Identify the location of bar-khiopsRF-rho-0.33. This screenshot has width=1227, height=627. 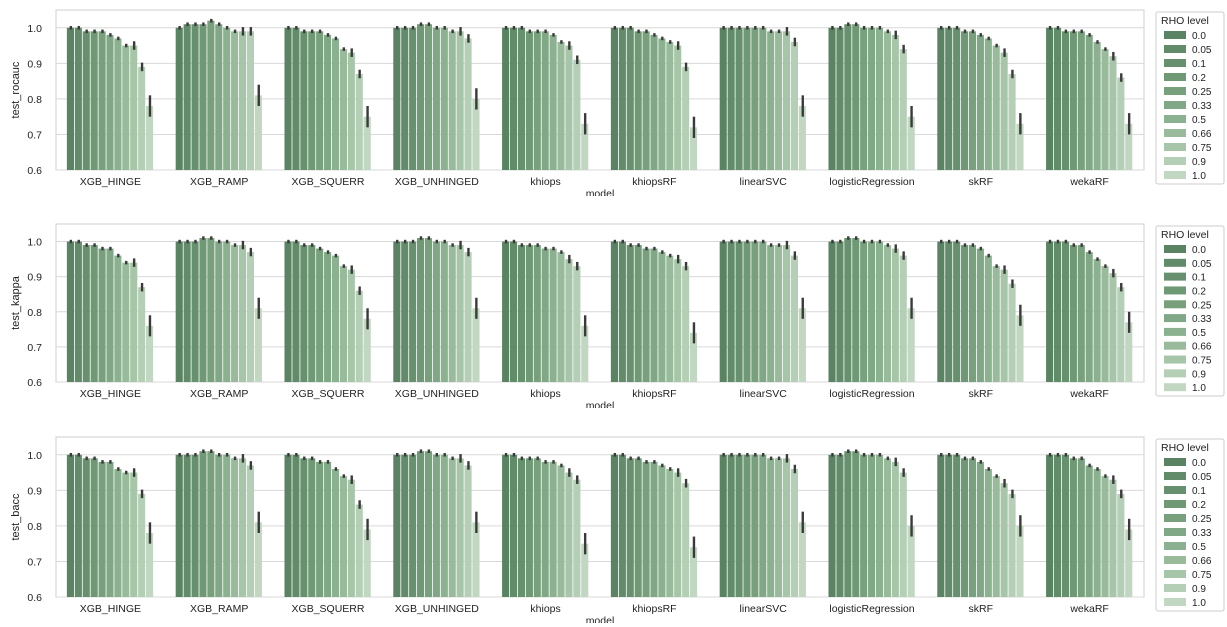
(654, 315).